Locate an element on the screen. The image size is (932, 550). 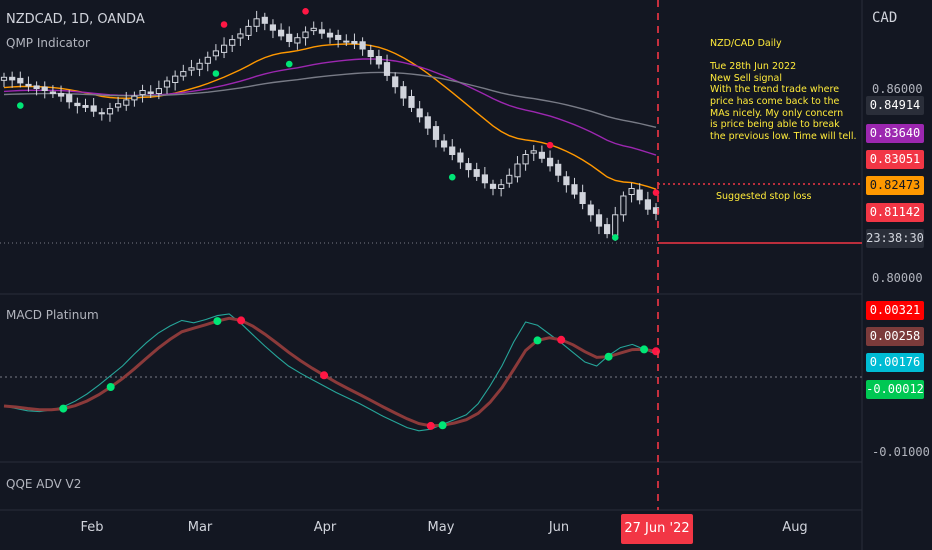
macd-tag: 0.00321 is located at coordinates (895, 310).